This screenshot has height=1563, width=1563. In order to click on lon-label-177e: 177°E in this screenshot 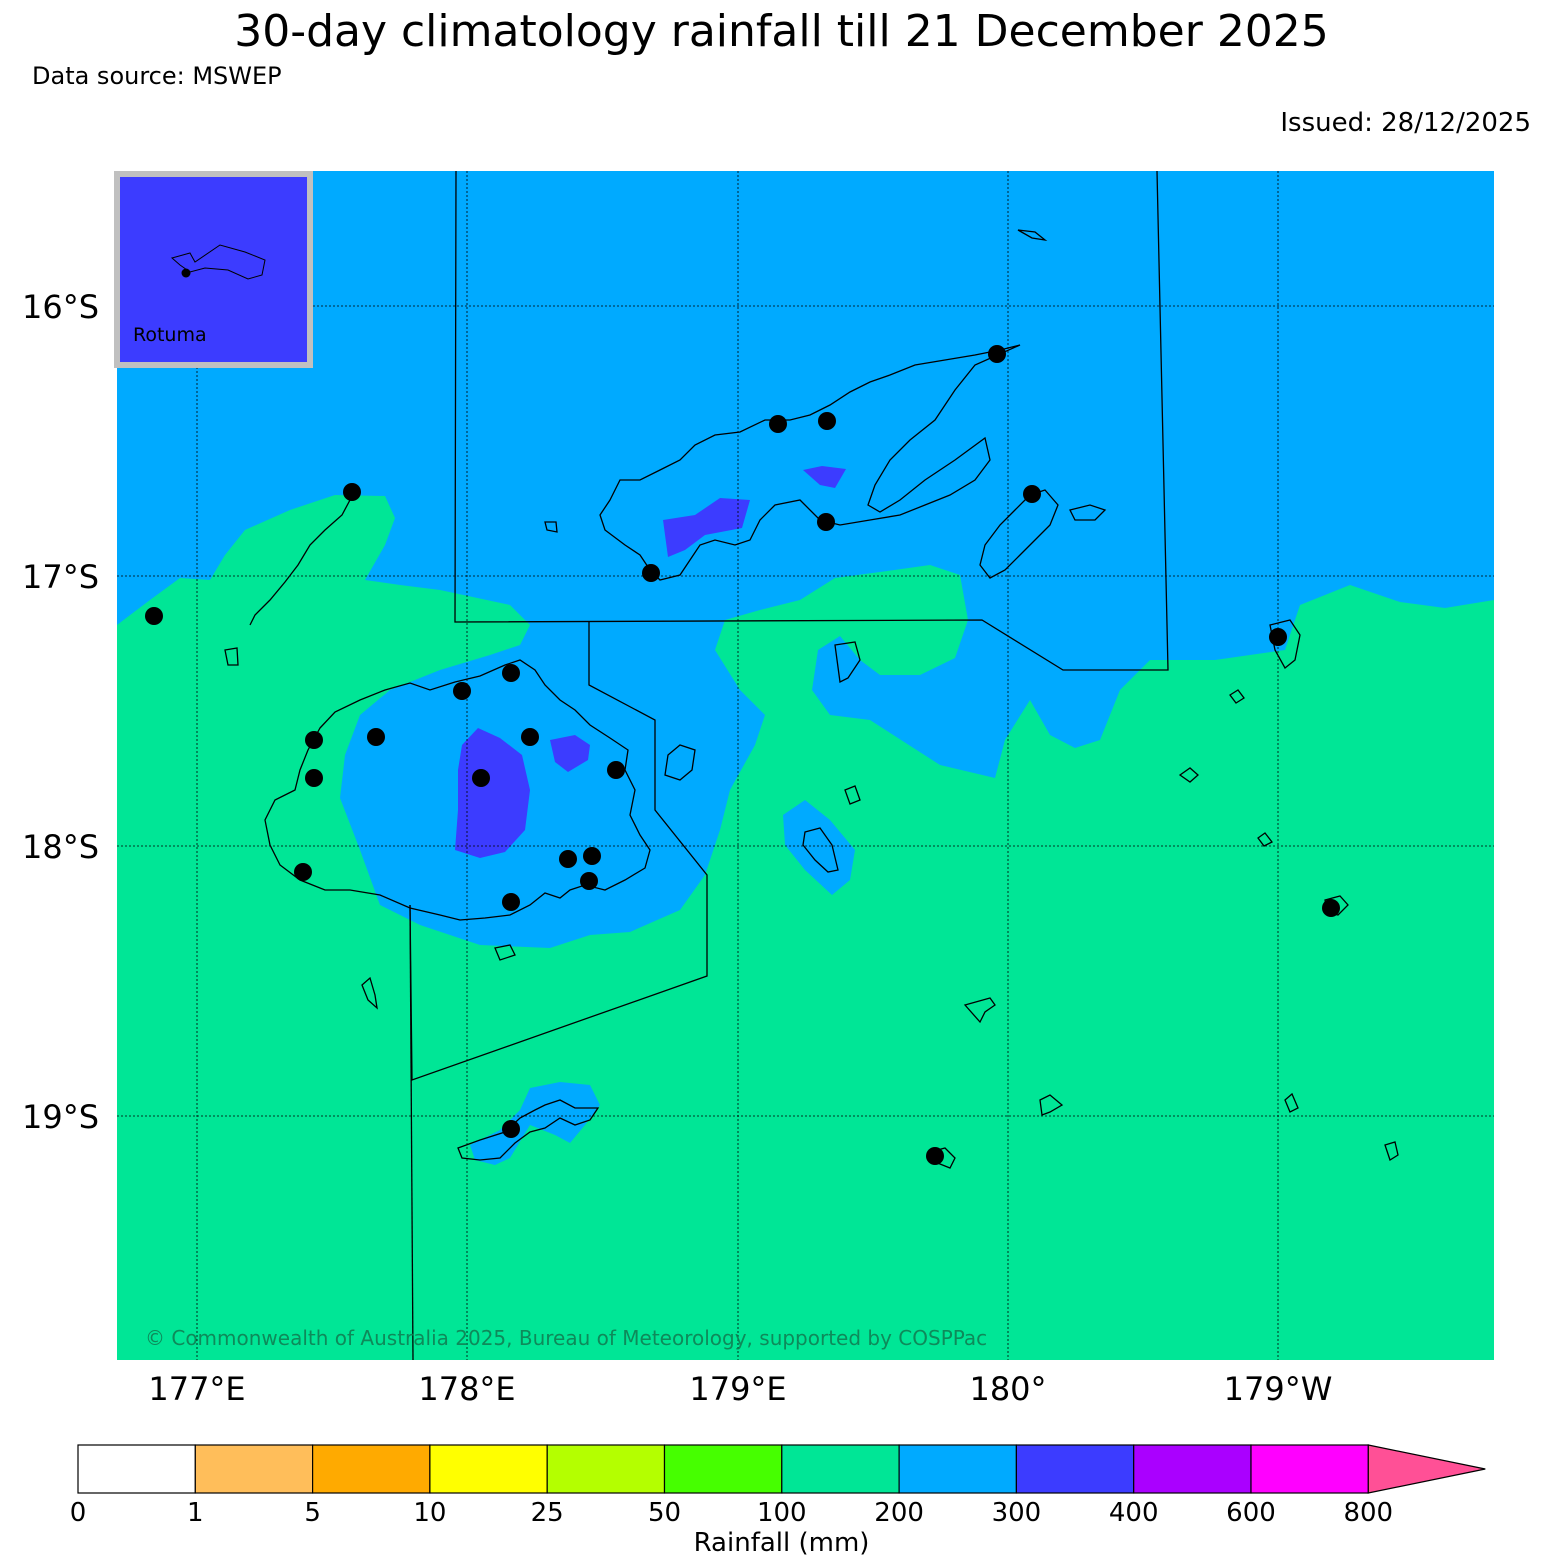, I will do `click(197, 1389)`.